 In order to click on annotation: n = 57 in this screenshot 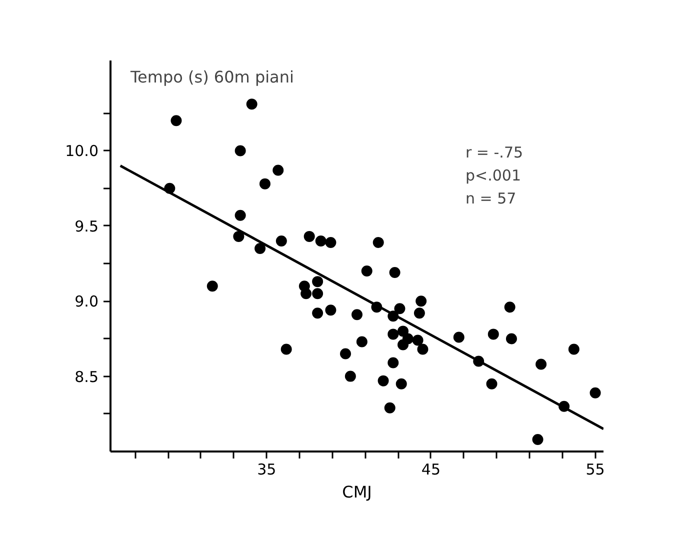, I will do `click(491, 199)`.